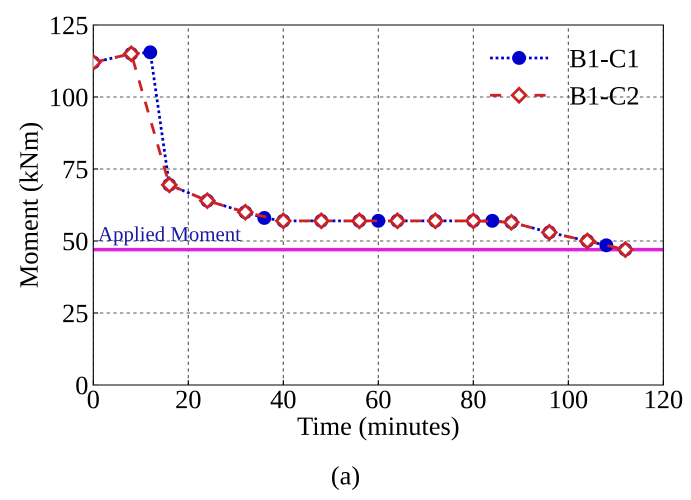 This screenshot has height=500, width=691. What do you see at coordinates (569, 399) in the screenshot?
I see `x-tick-label: 100` at bounding box center [569, 399].